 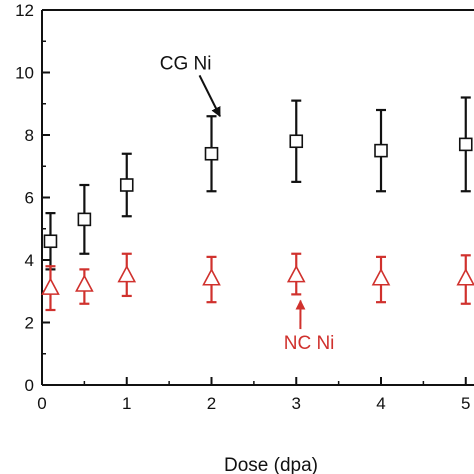 I want to click on x-axis-ticks: 0 1 2 3 4 5, so click(x=253, y=395).